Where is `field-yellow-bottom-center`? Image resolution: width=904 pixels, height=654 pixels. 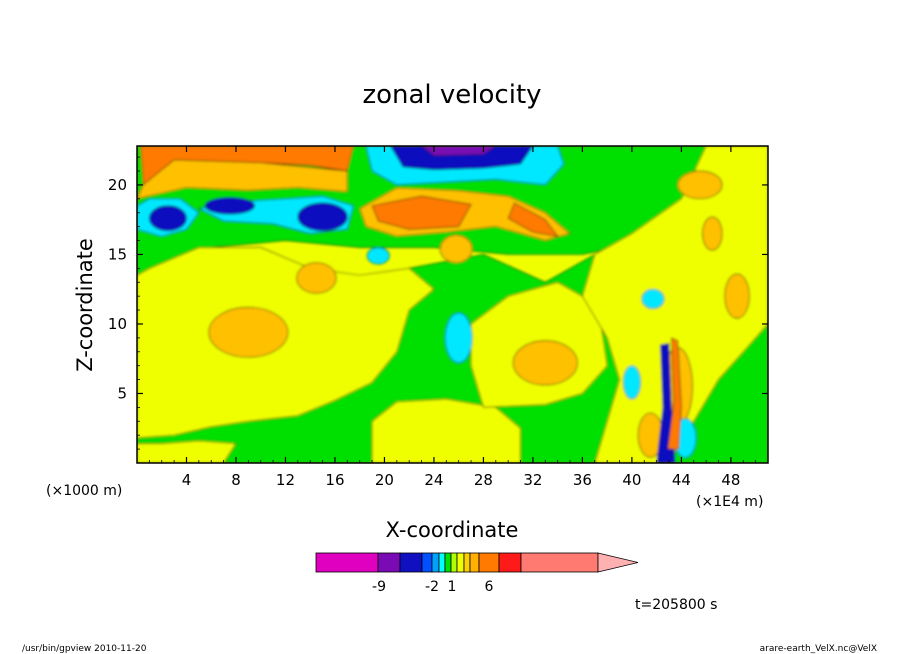
field-yellow-bottom-center is located at coordinates (446, 430).